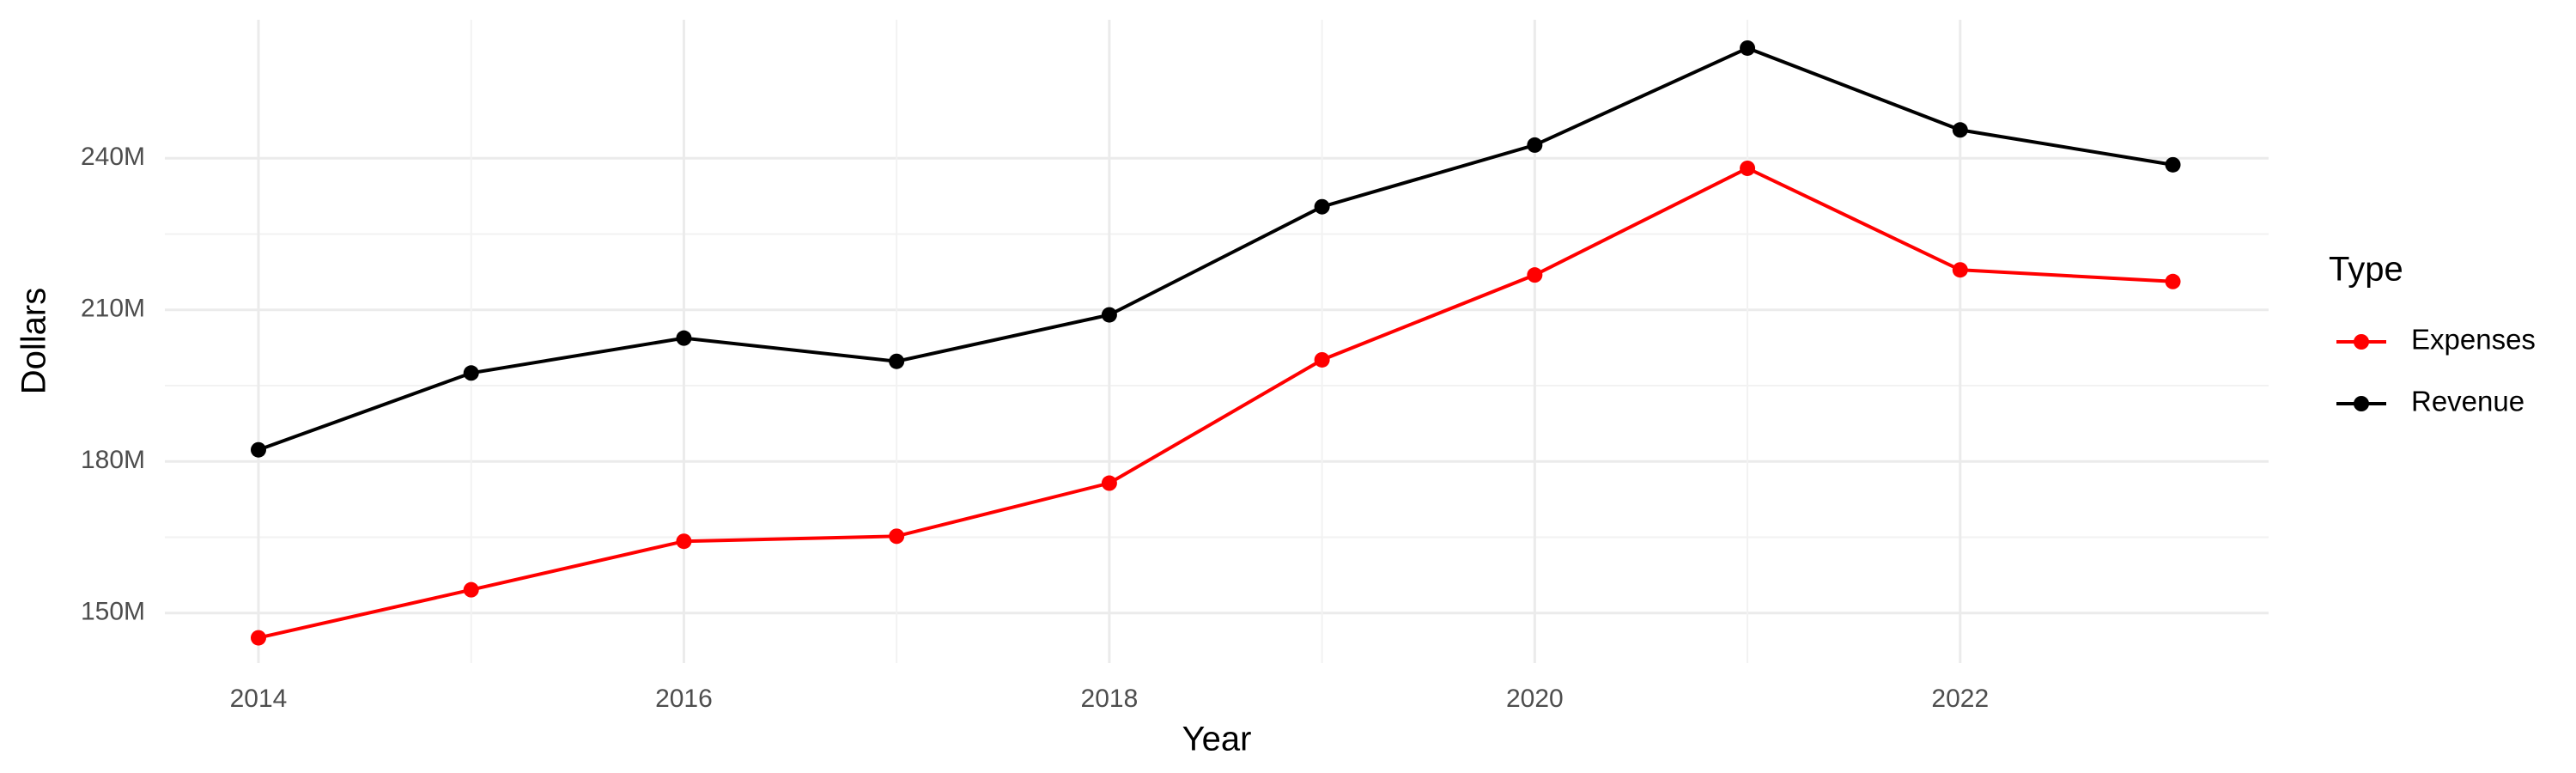 This screenshot has height=773, width=2576. Describe the element at coordinates (113, 157) in the screenshot. I see `y-tick-label: 240M` at that location.